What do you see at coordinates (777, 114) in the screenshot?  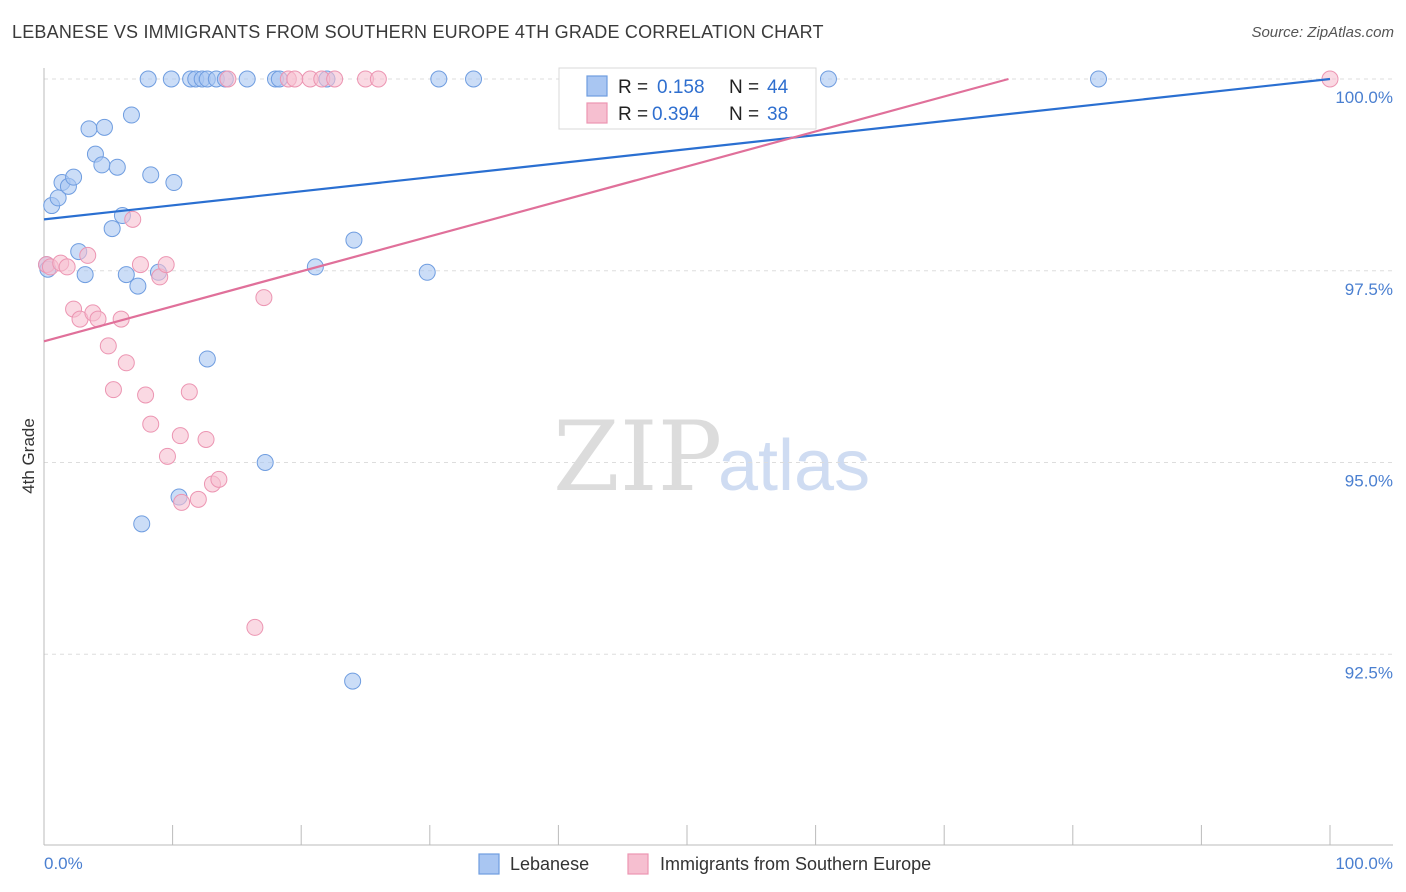 I see `legend-n-value-southern-europe: 38` at bounding box center [777, 114].